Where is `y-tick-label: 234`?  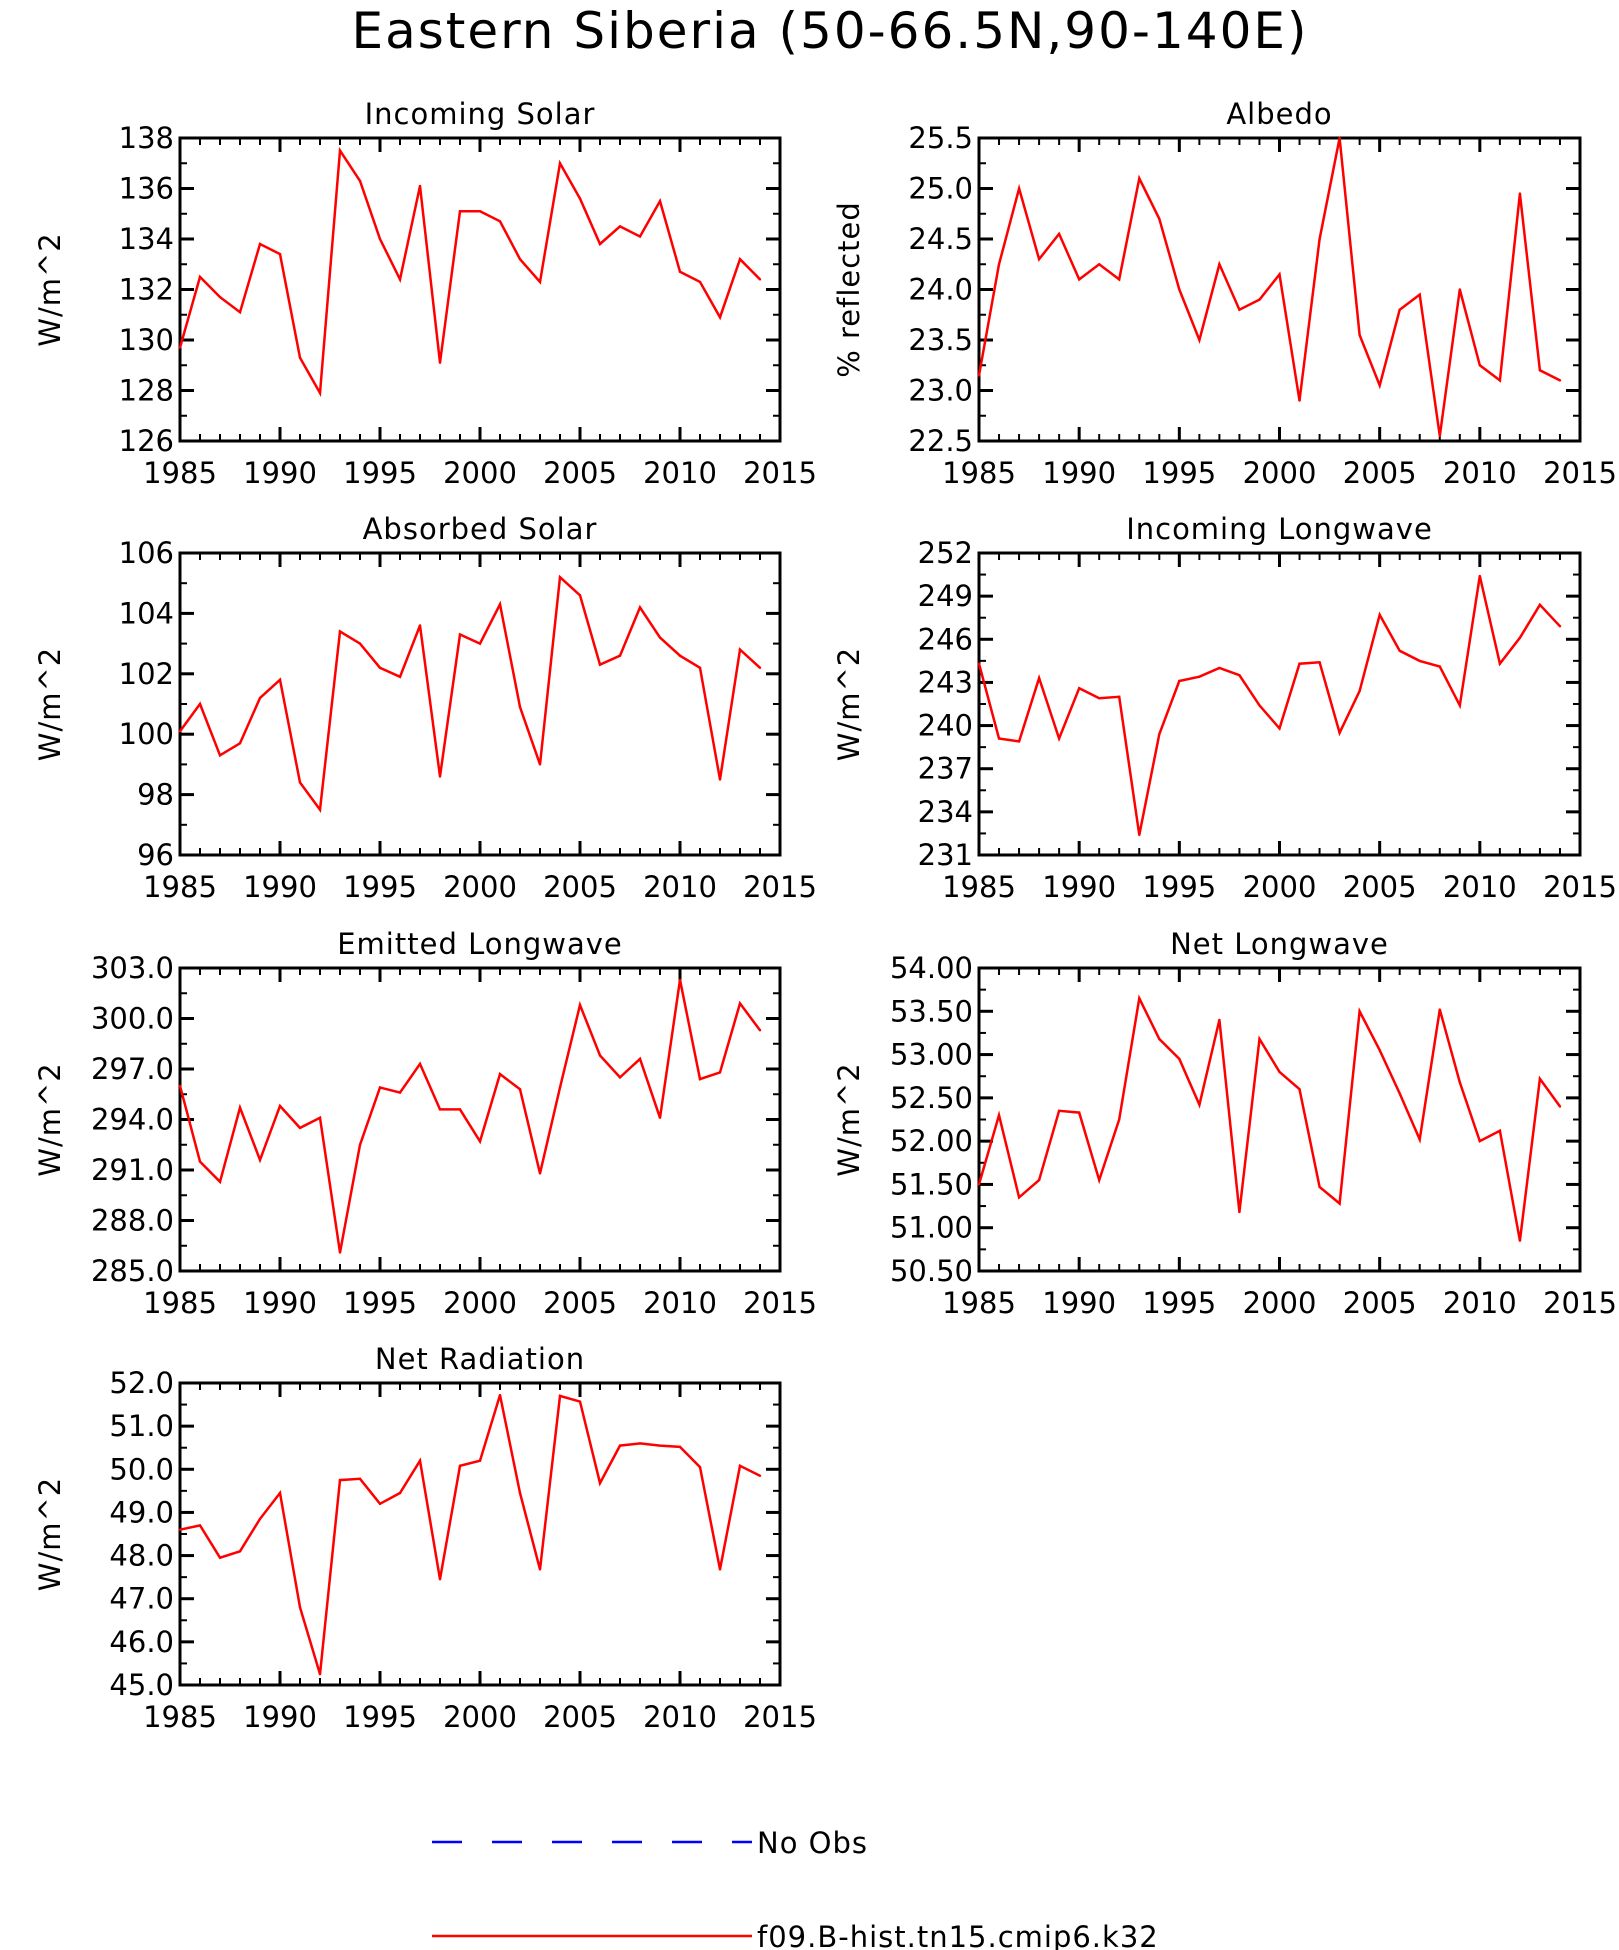 y-tick-label: 234 is located at coordinates (945, 812).